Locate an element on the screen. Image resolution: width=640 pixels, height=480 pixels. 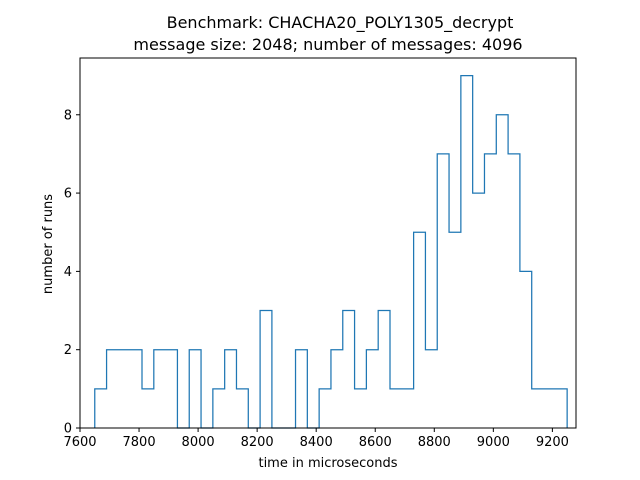
y-tick-label: 2 is located at coordinates (68, 350).